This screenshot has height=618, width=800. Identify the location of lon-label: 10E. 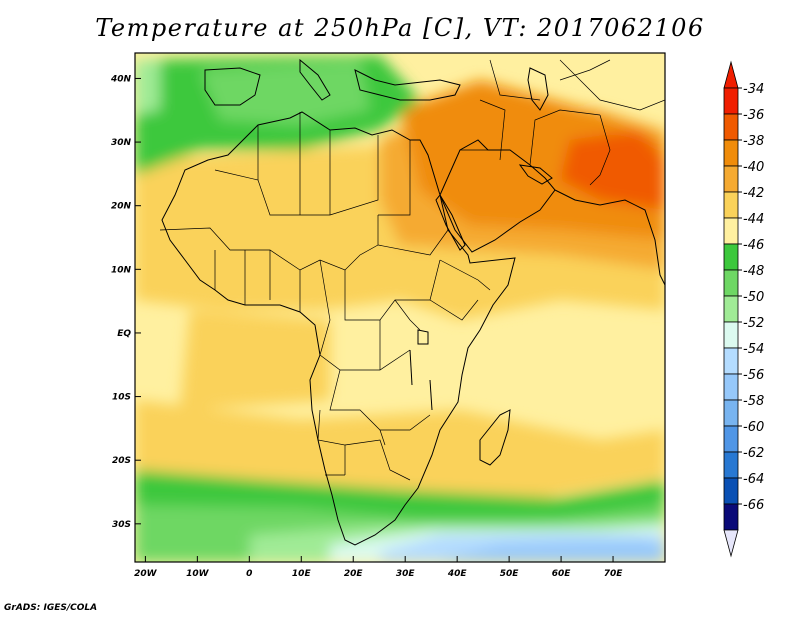
(302, 574).